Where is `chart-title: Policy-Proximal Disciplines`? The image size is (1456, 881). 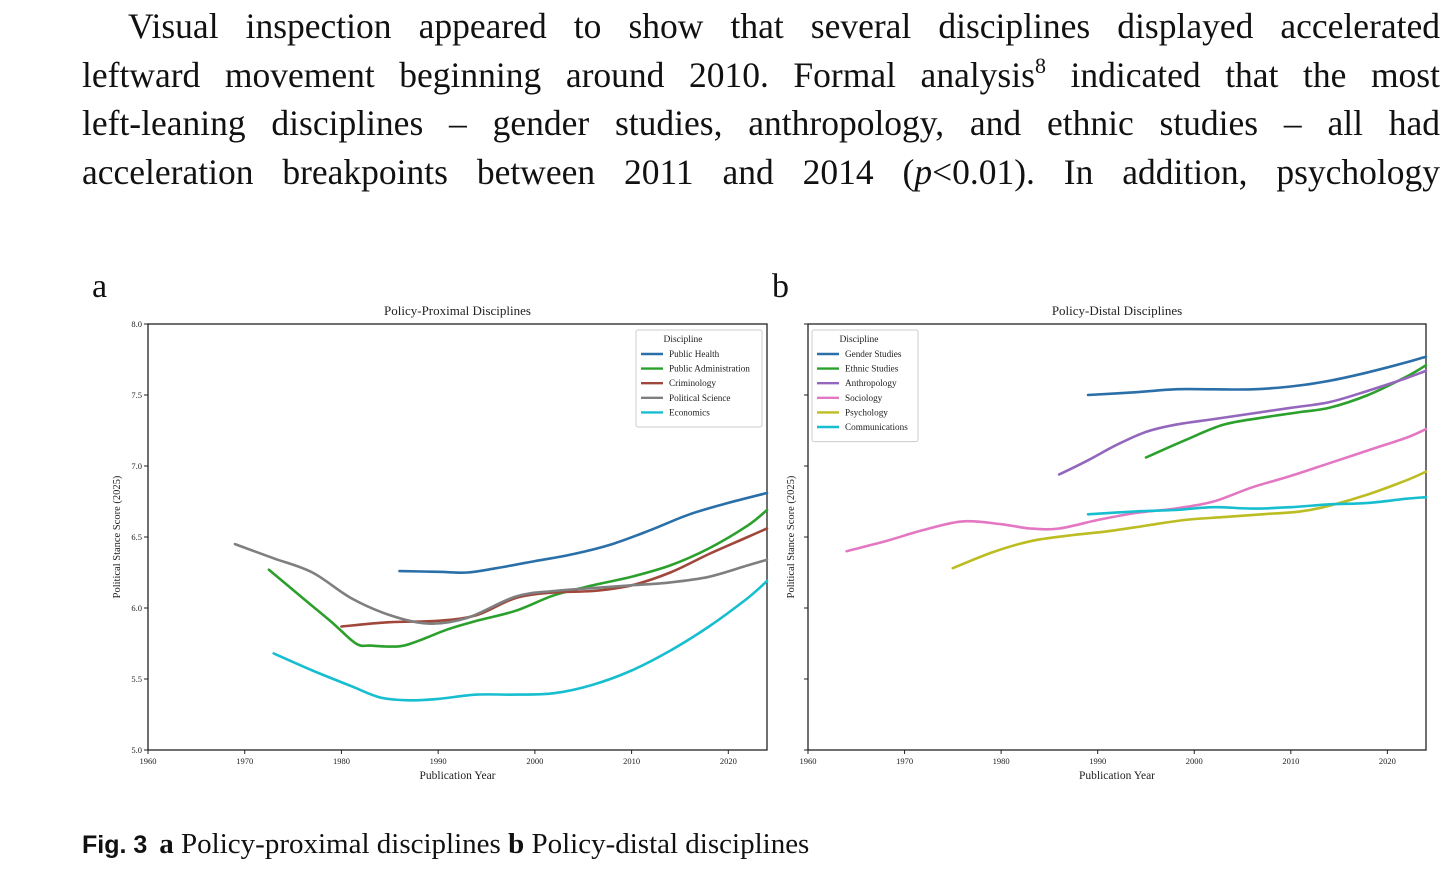
chart-title: Policy-Proximal Disciplines is located at coordinates (457, 310).